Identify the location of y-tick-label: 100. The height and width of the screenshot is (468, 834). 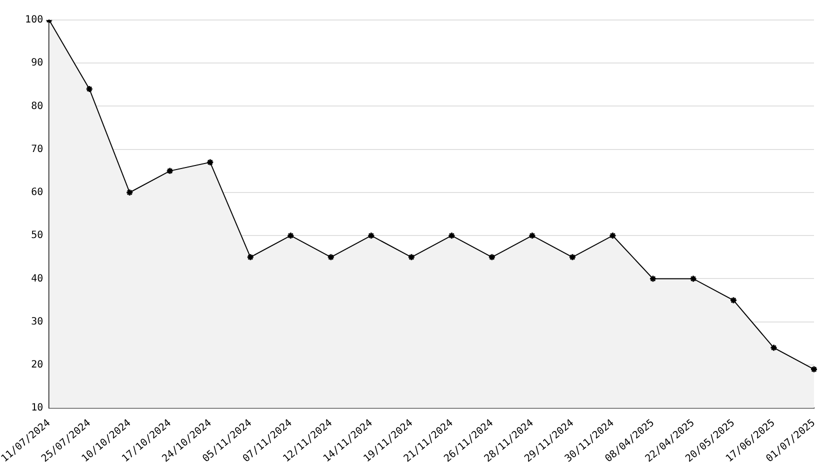
(34, 20).